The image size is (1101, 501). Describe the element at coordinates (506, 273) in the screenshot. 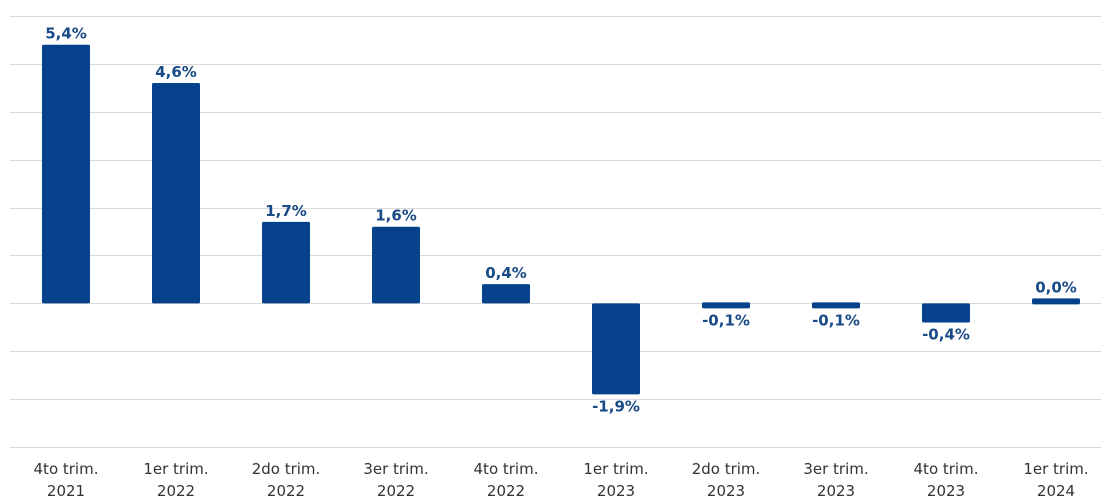

I see `data-label-4: 0,4%` at that location.